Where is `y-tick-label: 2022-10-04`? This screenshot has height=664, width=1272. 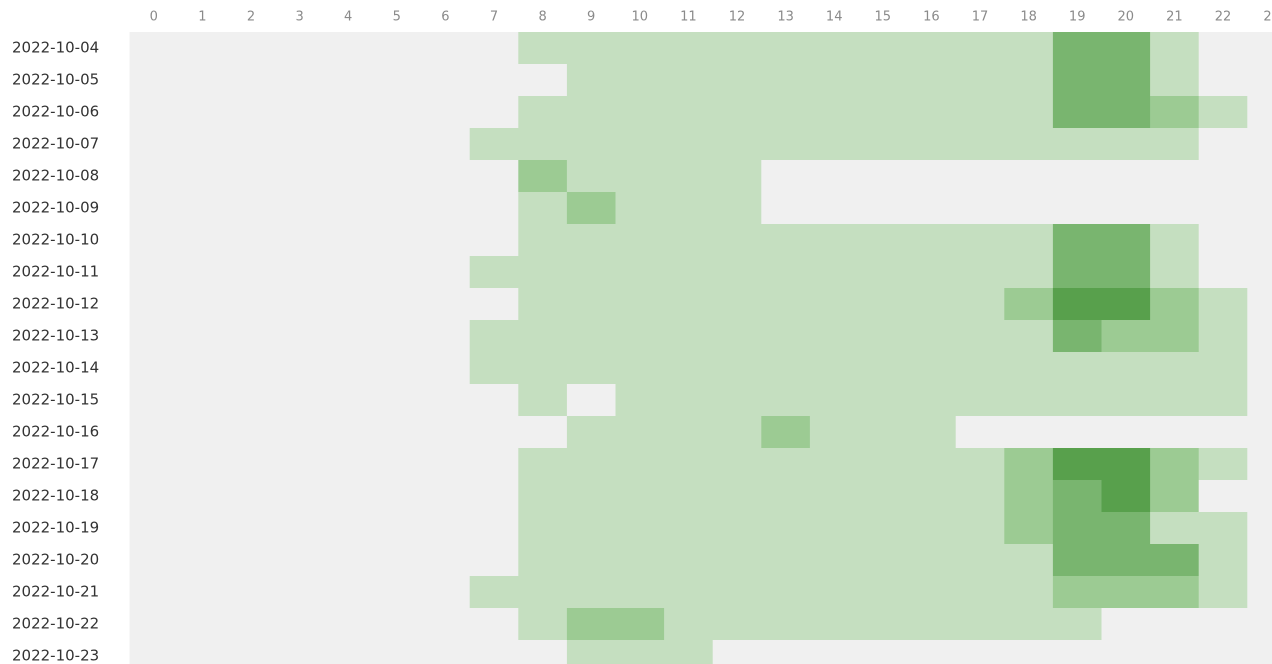
y-tick-label: 2022-10-04 is located at coordinates (55, 48).